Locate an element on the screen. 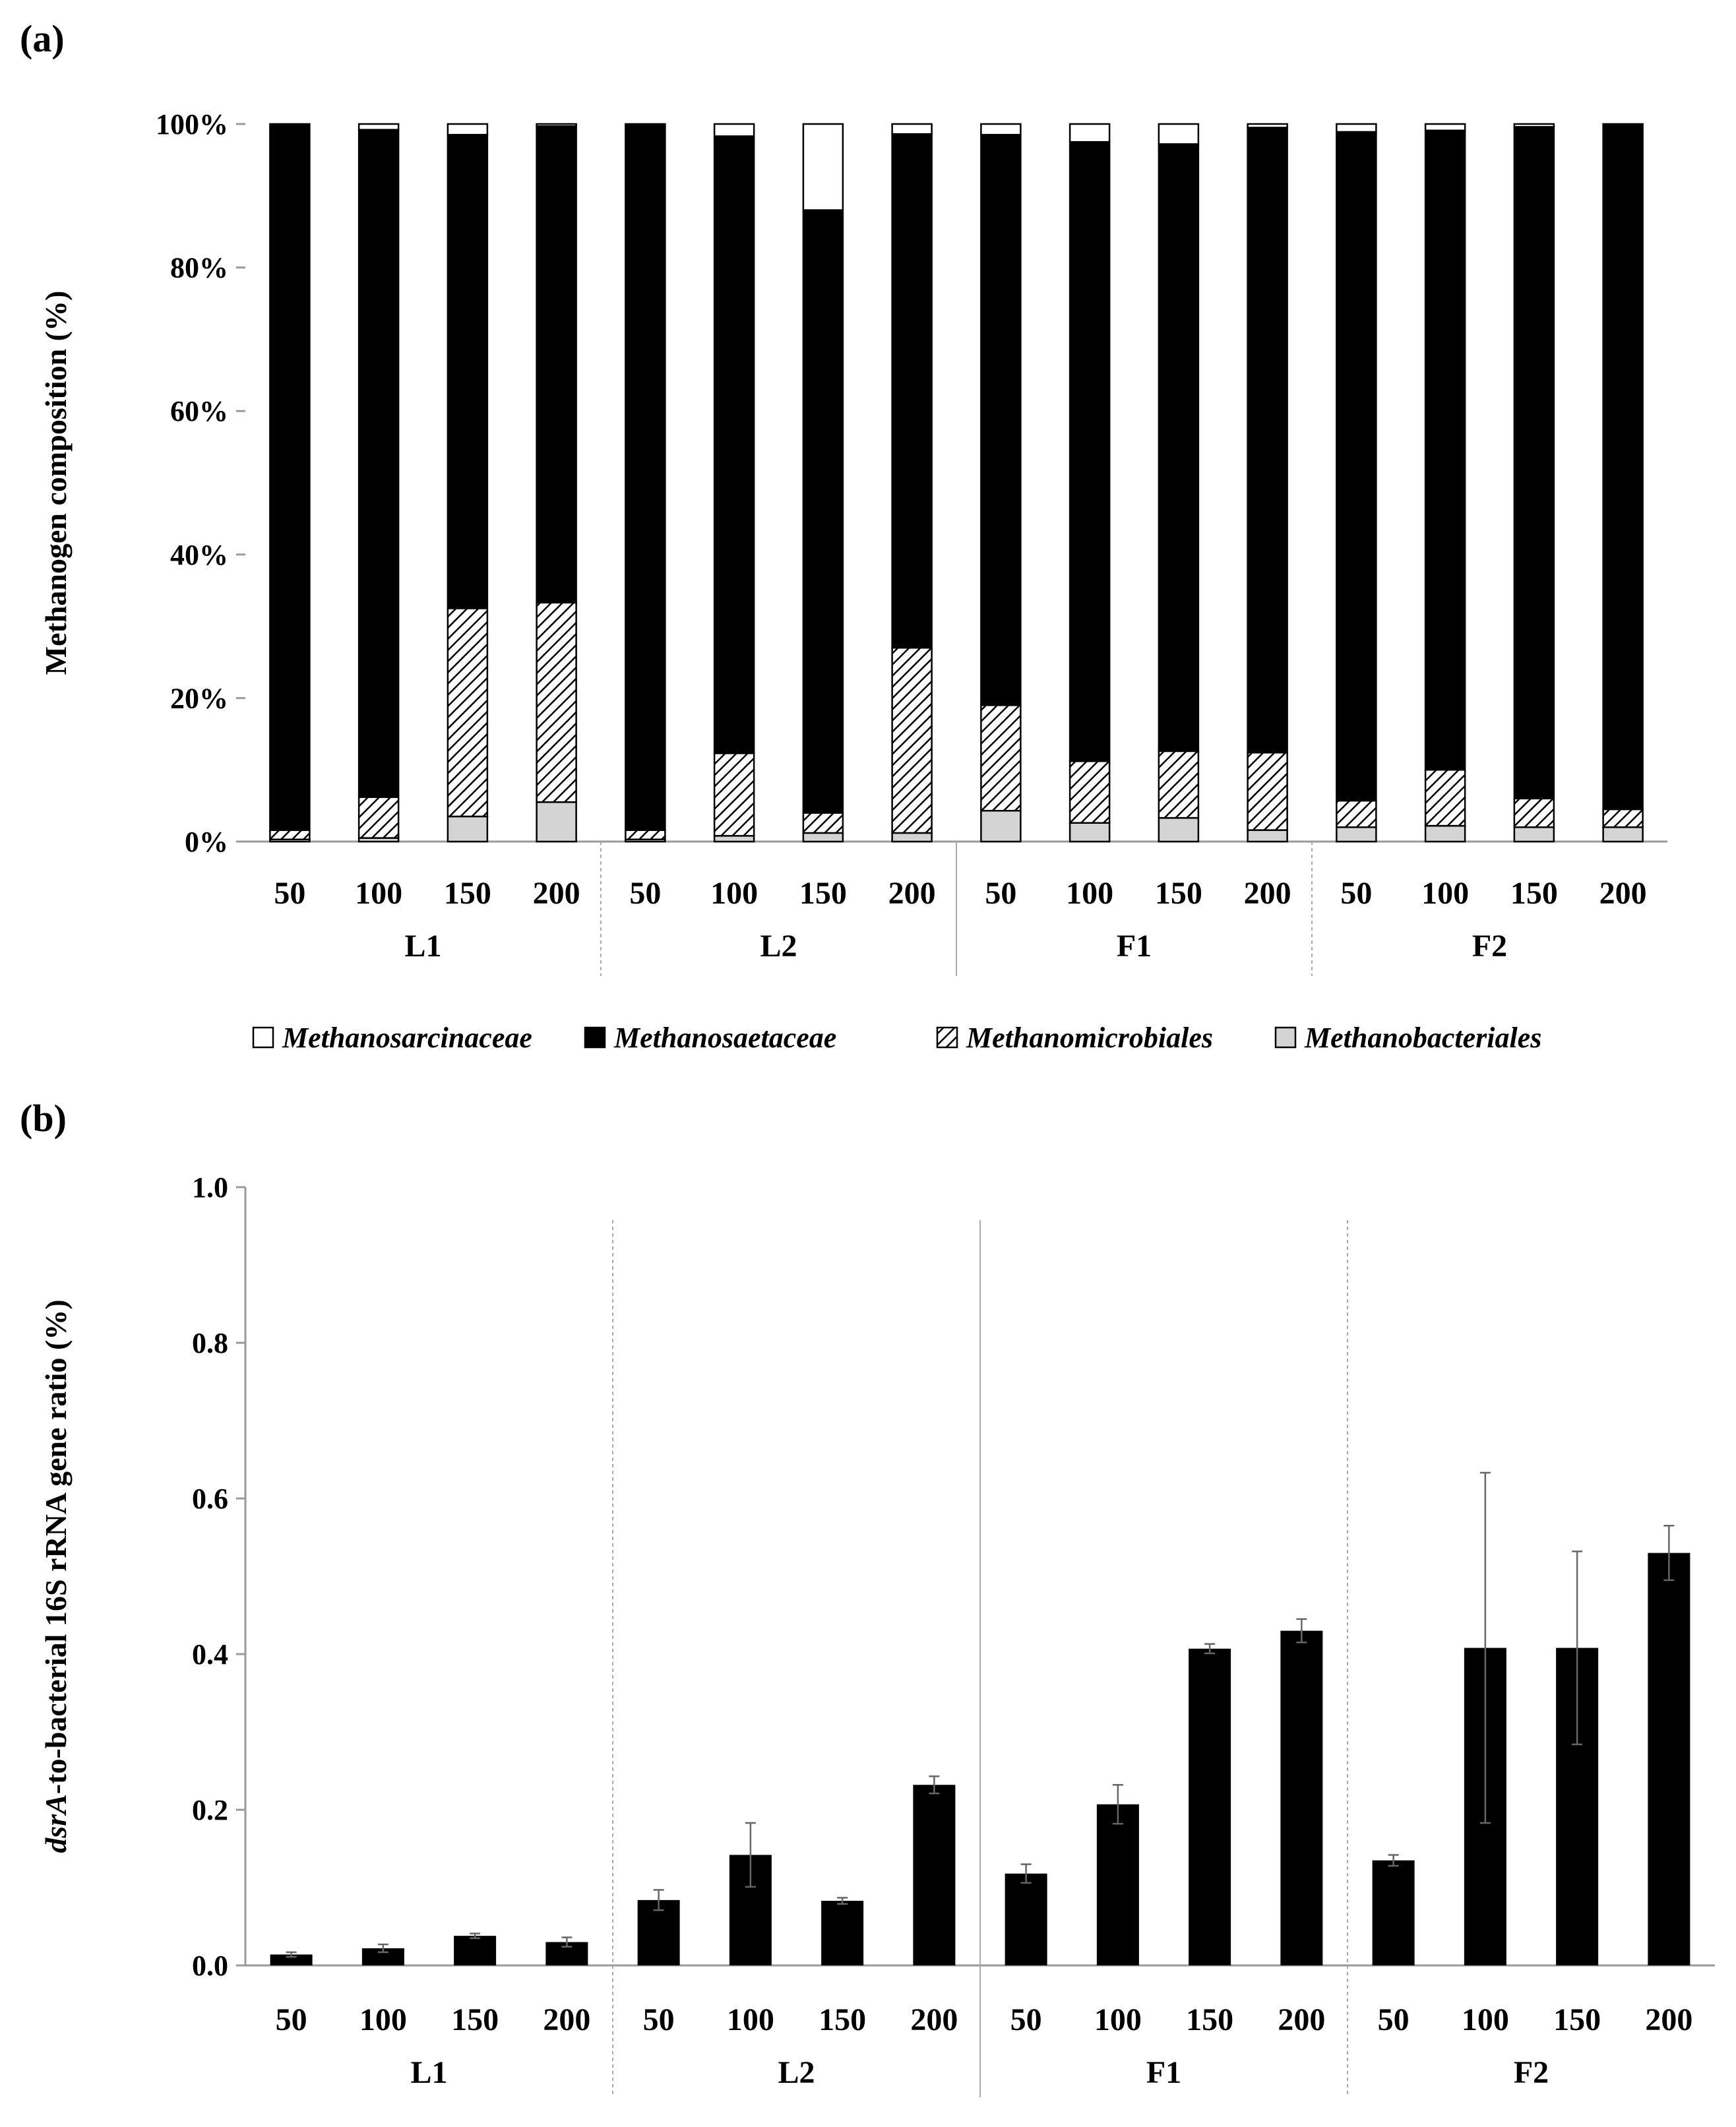 This screenshot has width=1736, height=2127. y-tick-label-a: 100% is located at coordinates (192, 124).